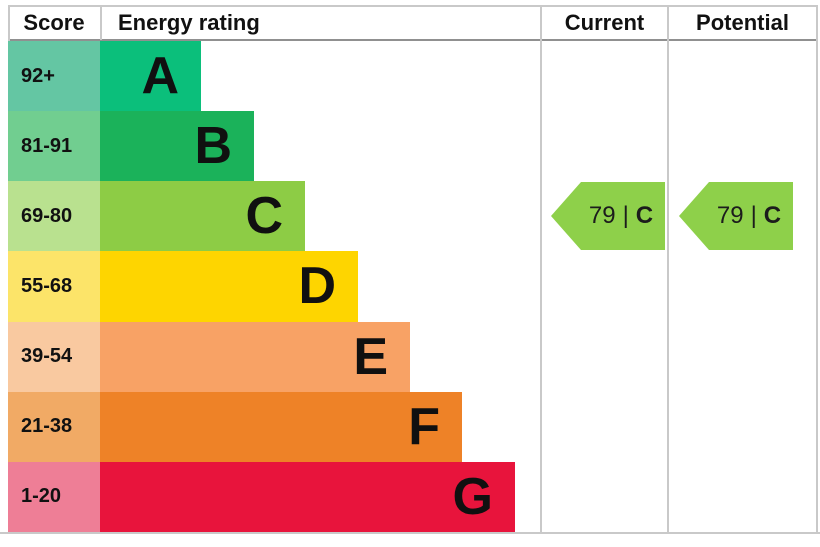 The width and height of the screenshot is (820, 547). What do you see at coordinates (424, 426) in the screenshot?
I see `rating-letter: F` at bounding box center [424, 426].